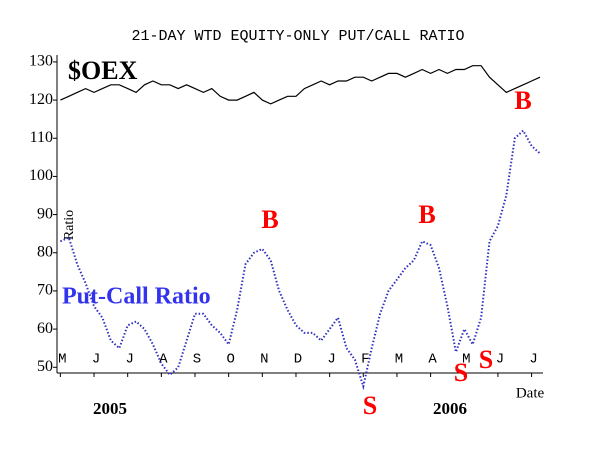 The height and width of the screenshot is (449, 598). Describe the element at coordinates (450, 408) in the screenshot. I see `annotation: 2006` at that location.